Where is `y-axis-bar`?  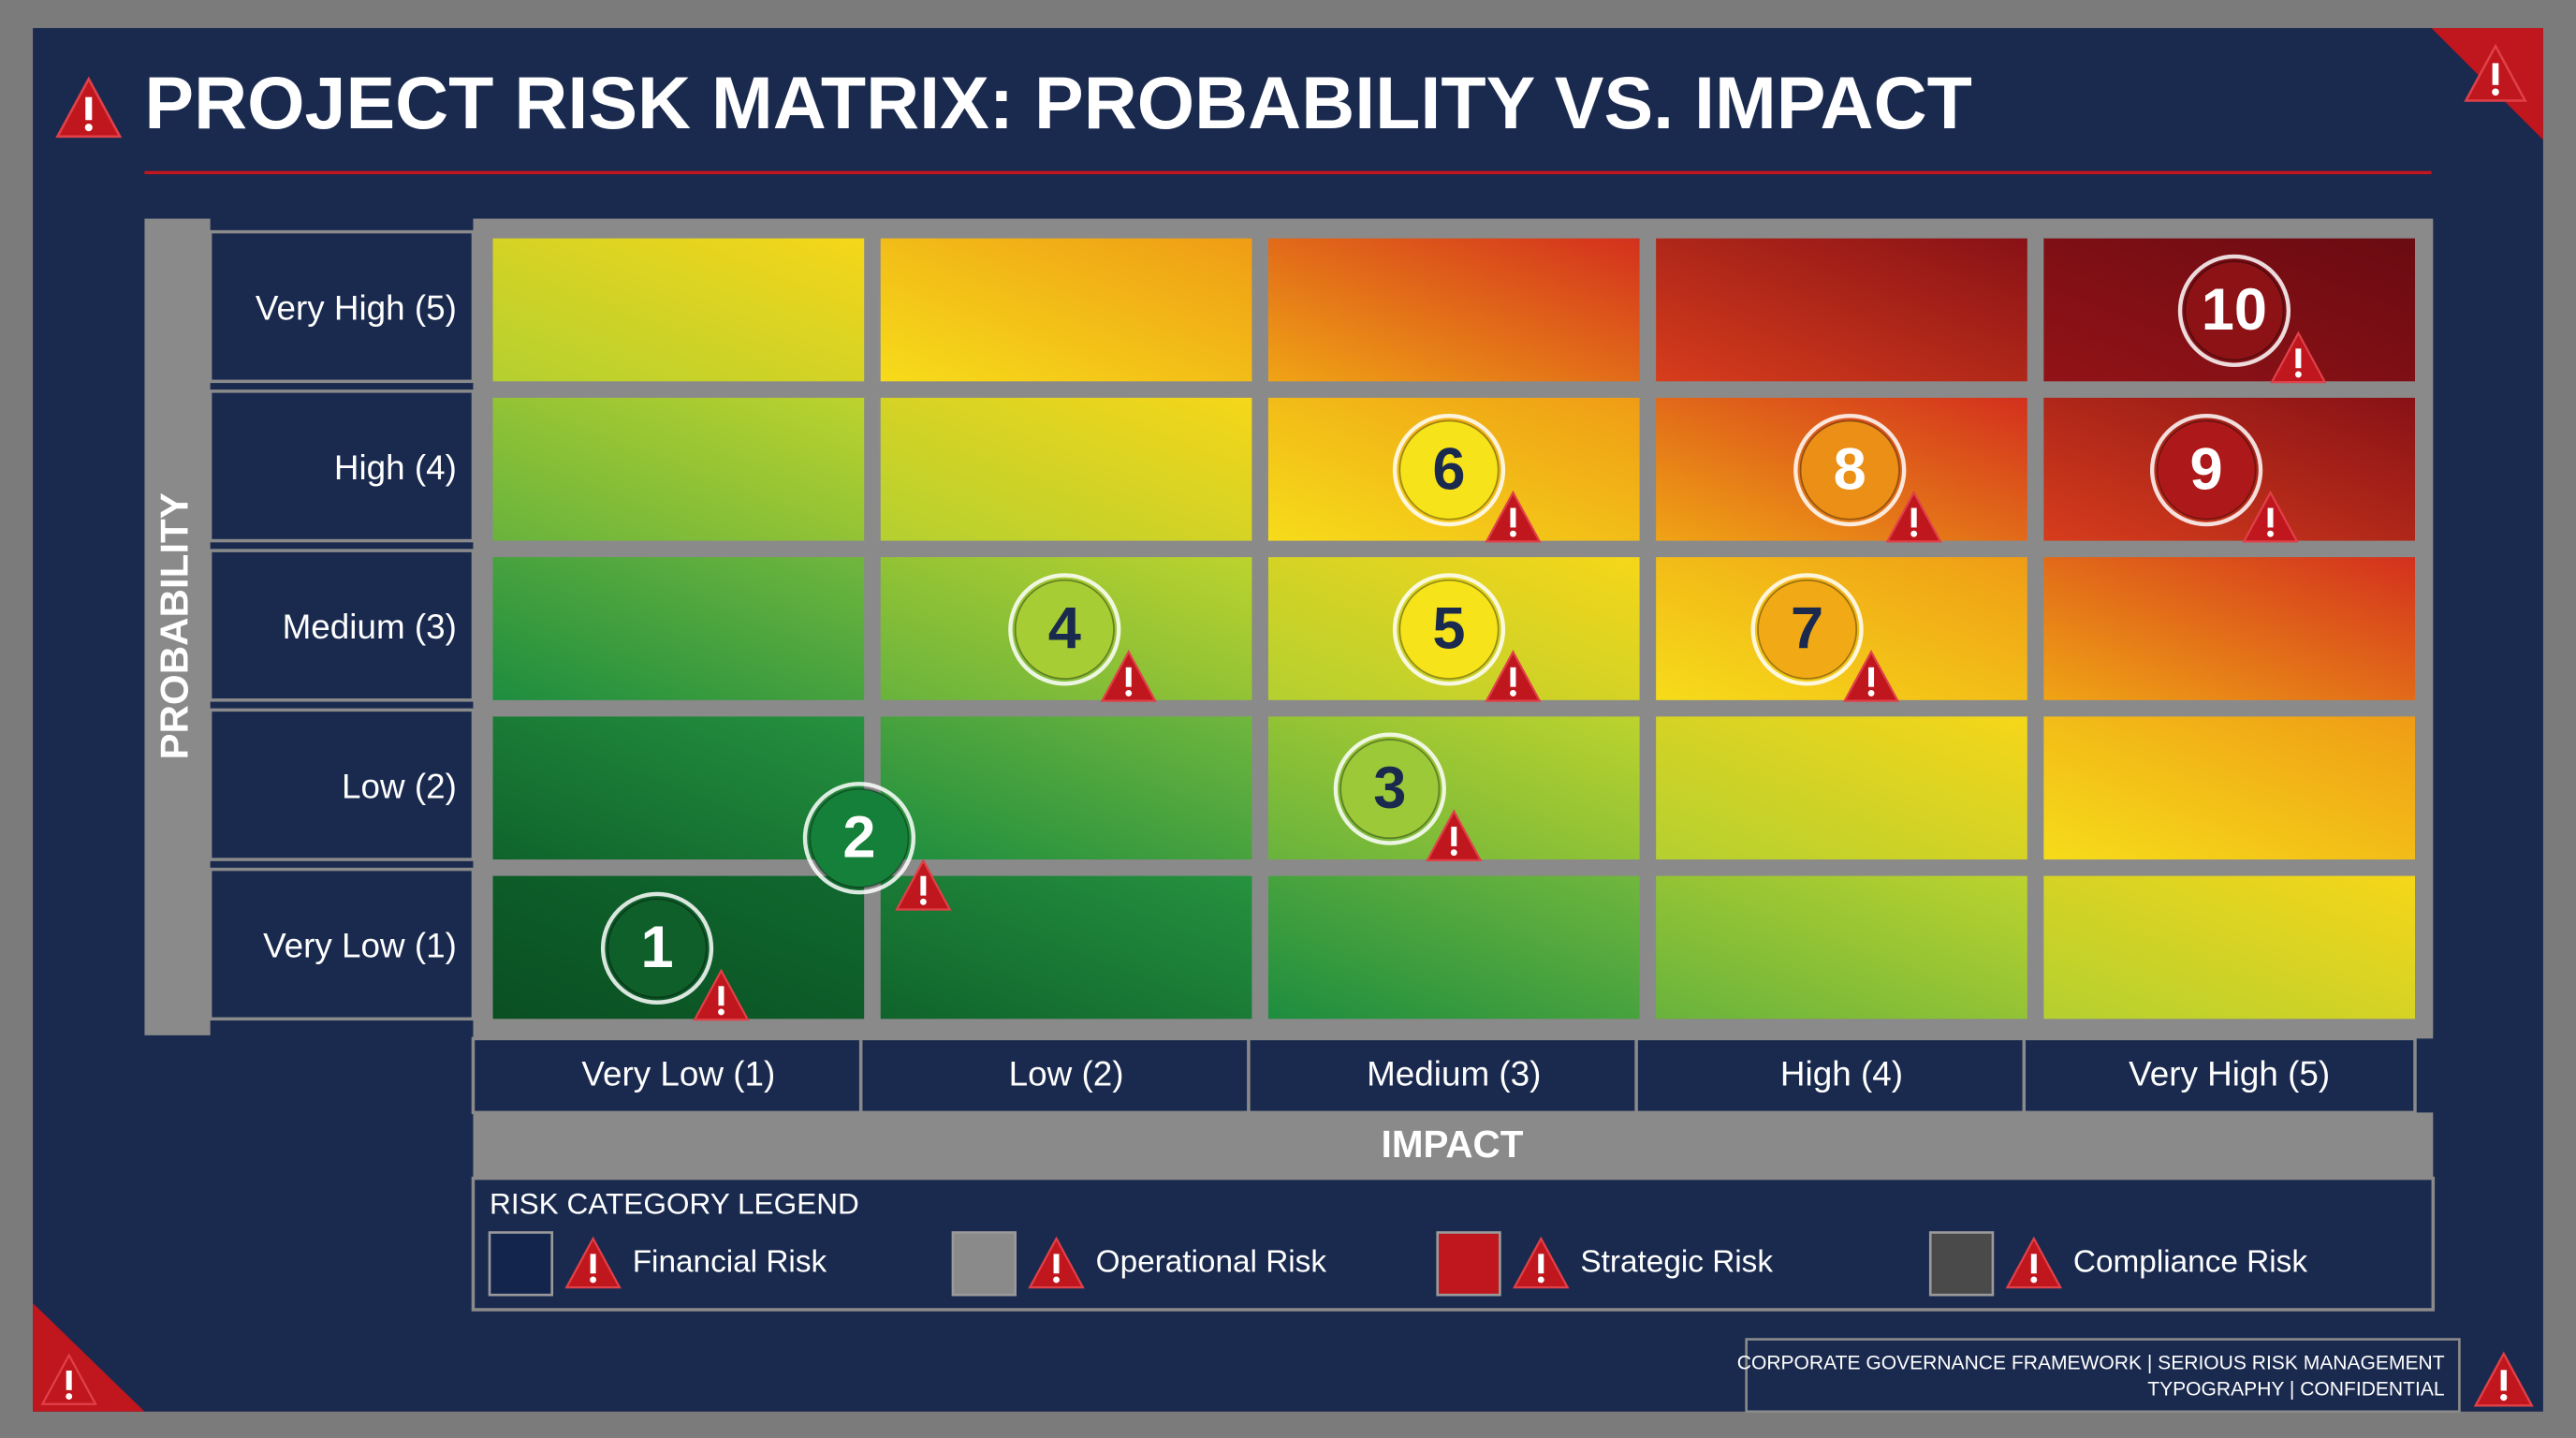 y-axis-bar is located at coordinates (177, 626).